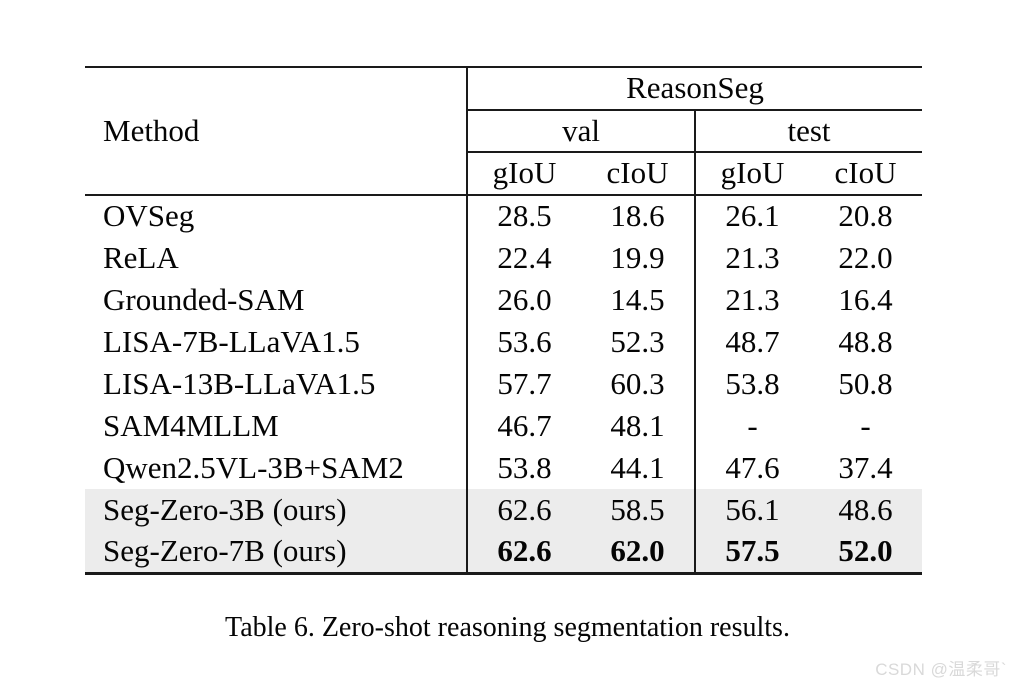  Describe the element at coordinates (865, 257) in the screenshot. I see `value-cell: 22.0` at that location.